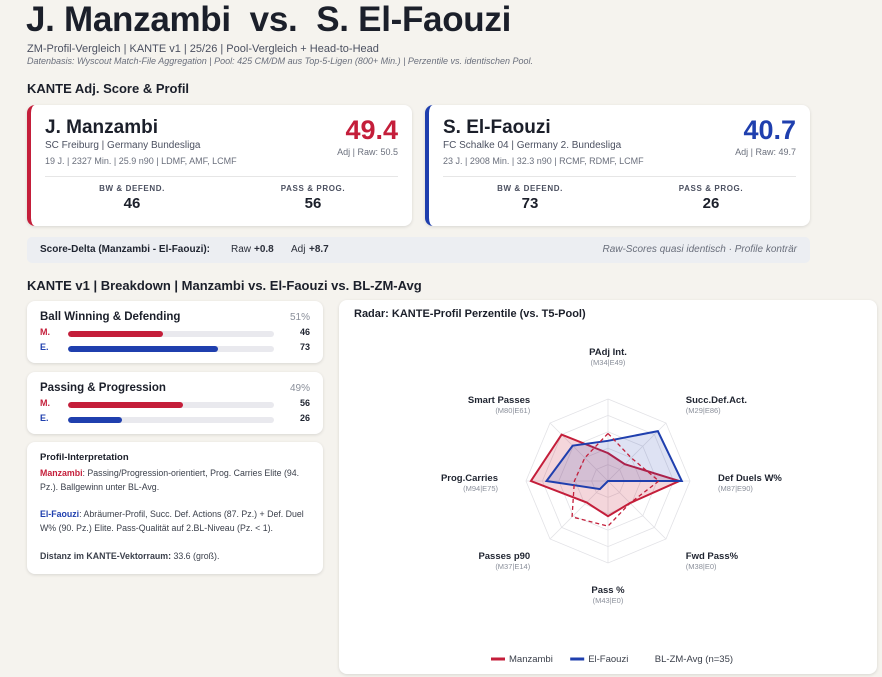  I want to click on bar-row-manzambi: M. 56, so click(175, 405).